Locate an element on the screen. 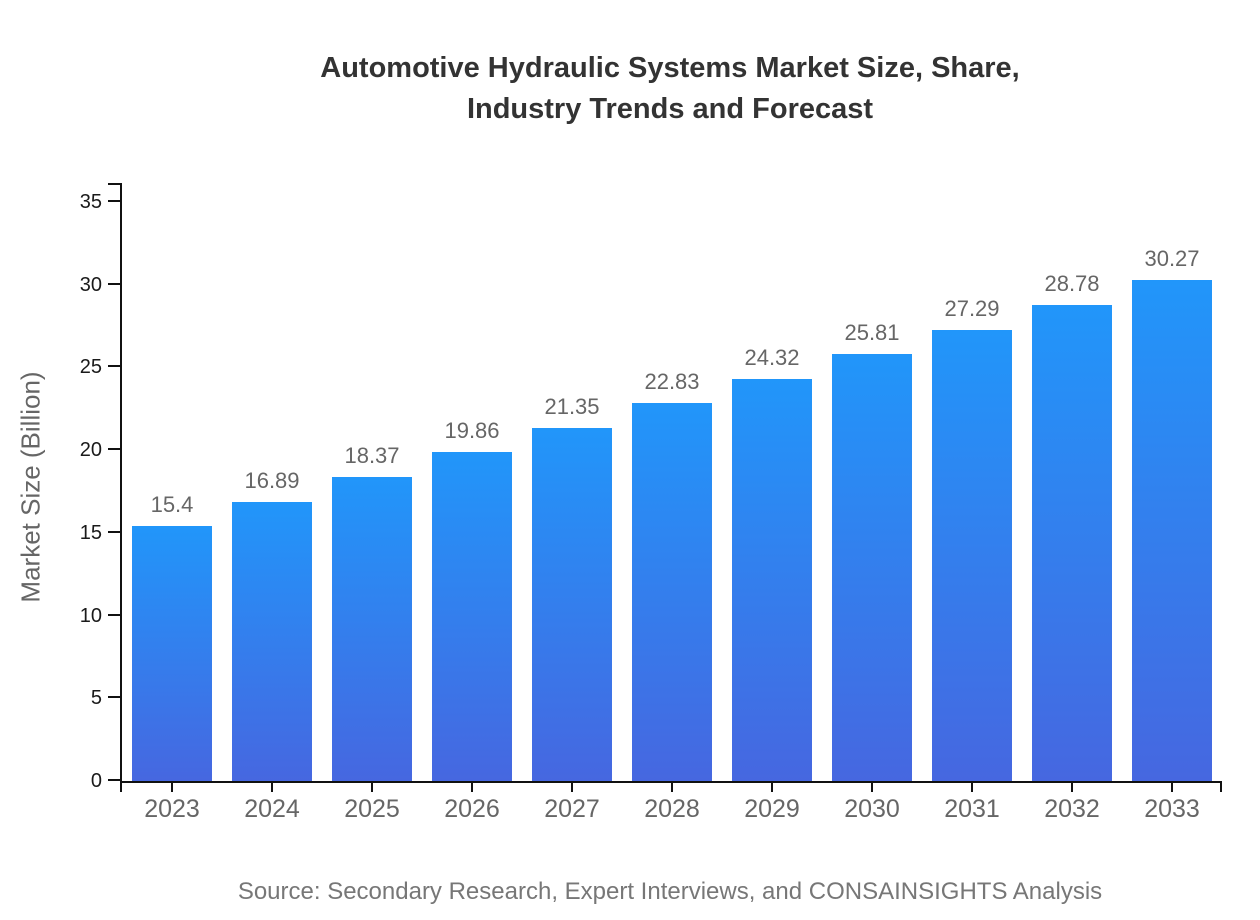 This screenshot has width=1260, height=920. bar-value-label: 24.32 is located at coordinates (772, 357).